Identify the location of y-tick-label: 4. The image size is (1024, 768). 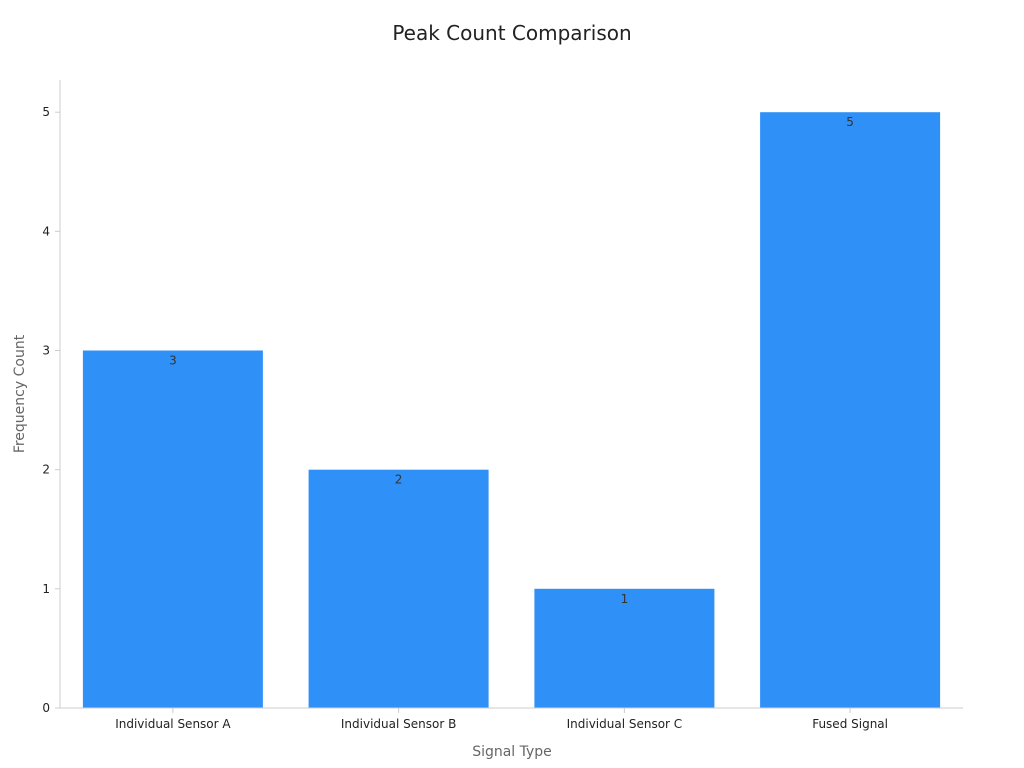
(46, 231).